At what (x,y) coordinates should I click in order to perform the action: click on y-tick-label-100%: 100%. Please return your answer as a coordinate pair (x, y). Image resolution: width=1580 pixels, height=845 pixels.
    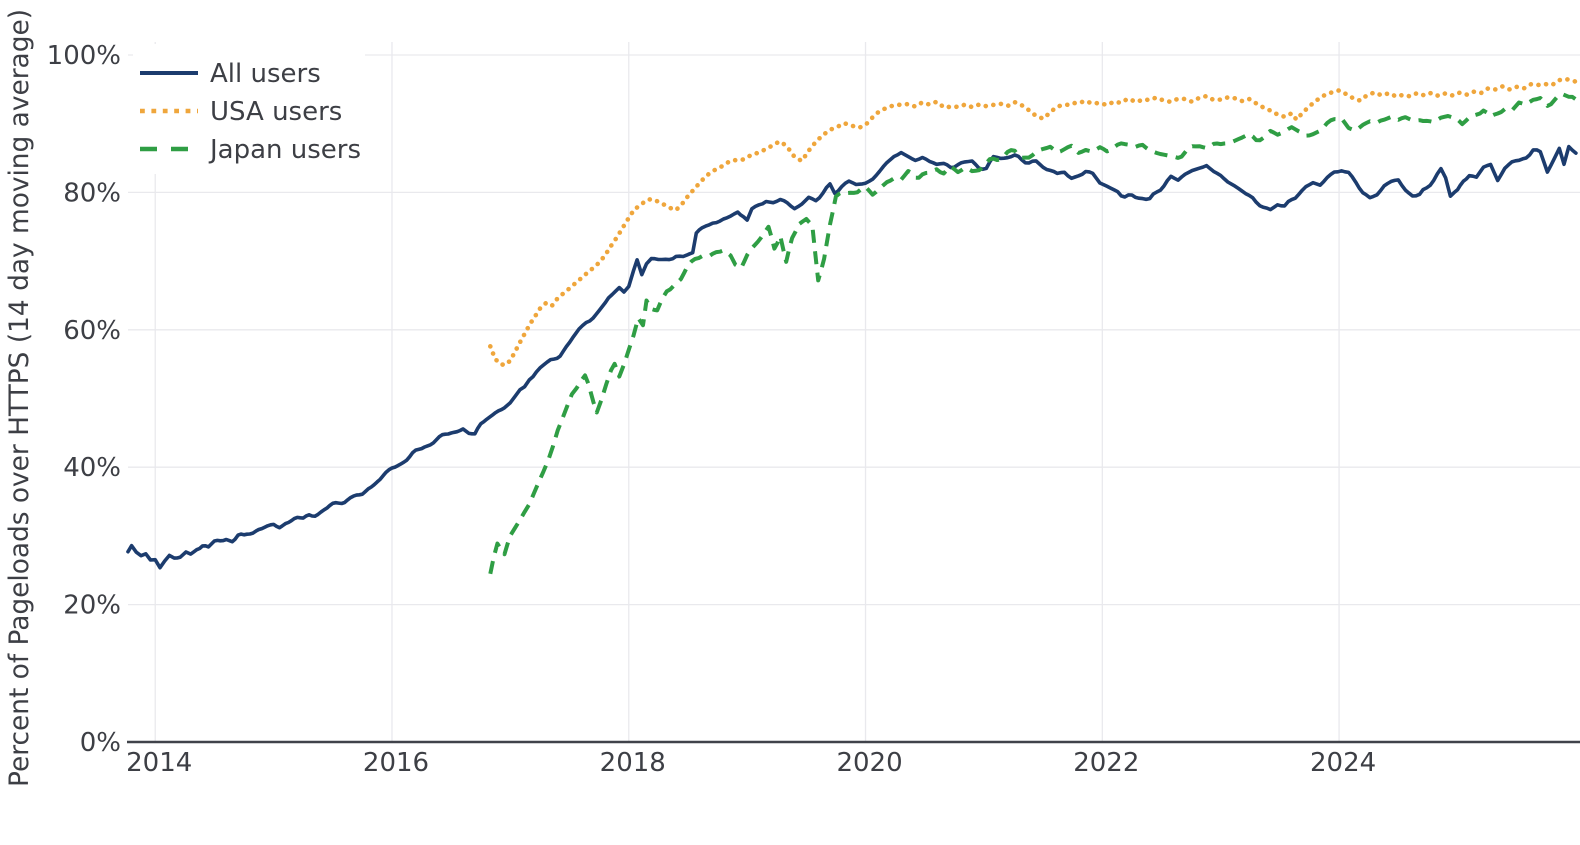
    Looking at the image, I should click on (84, 56).